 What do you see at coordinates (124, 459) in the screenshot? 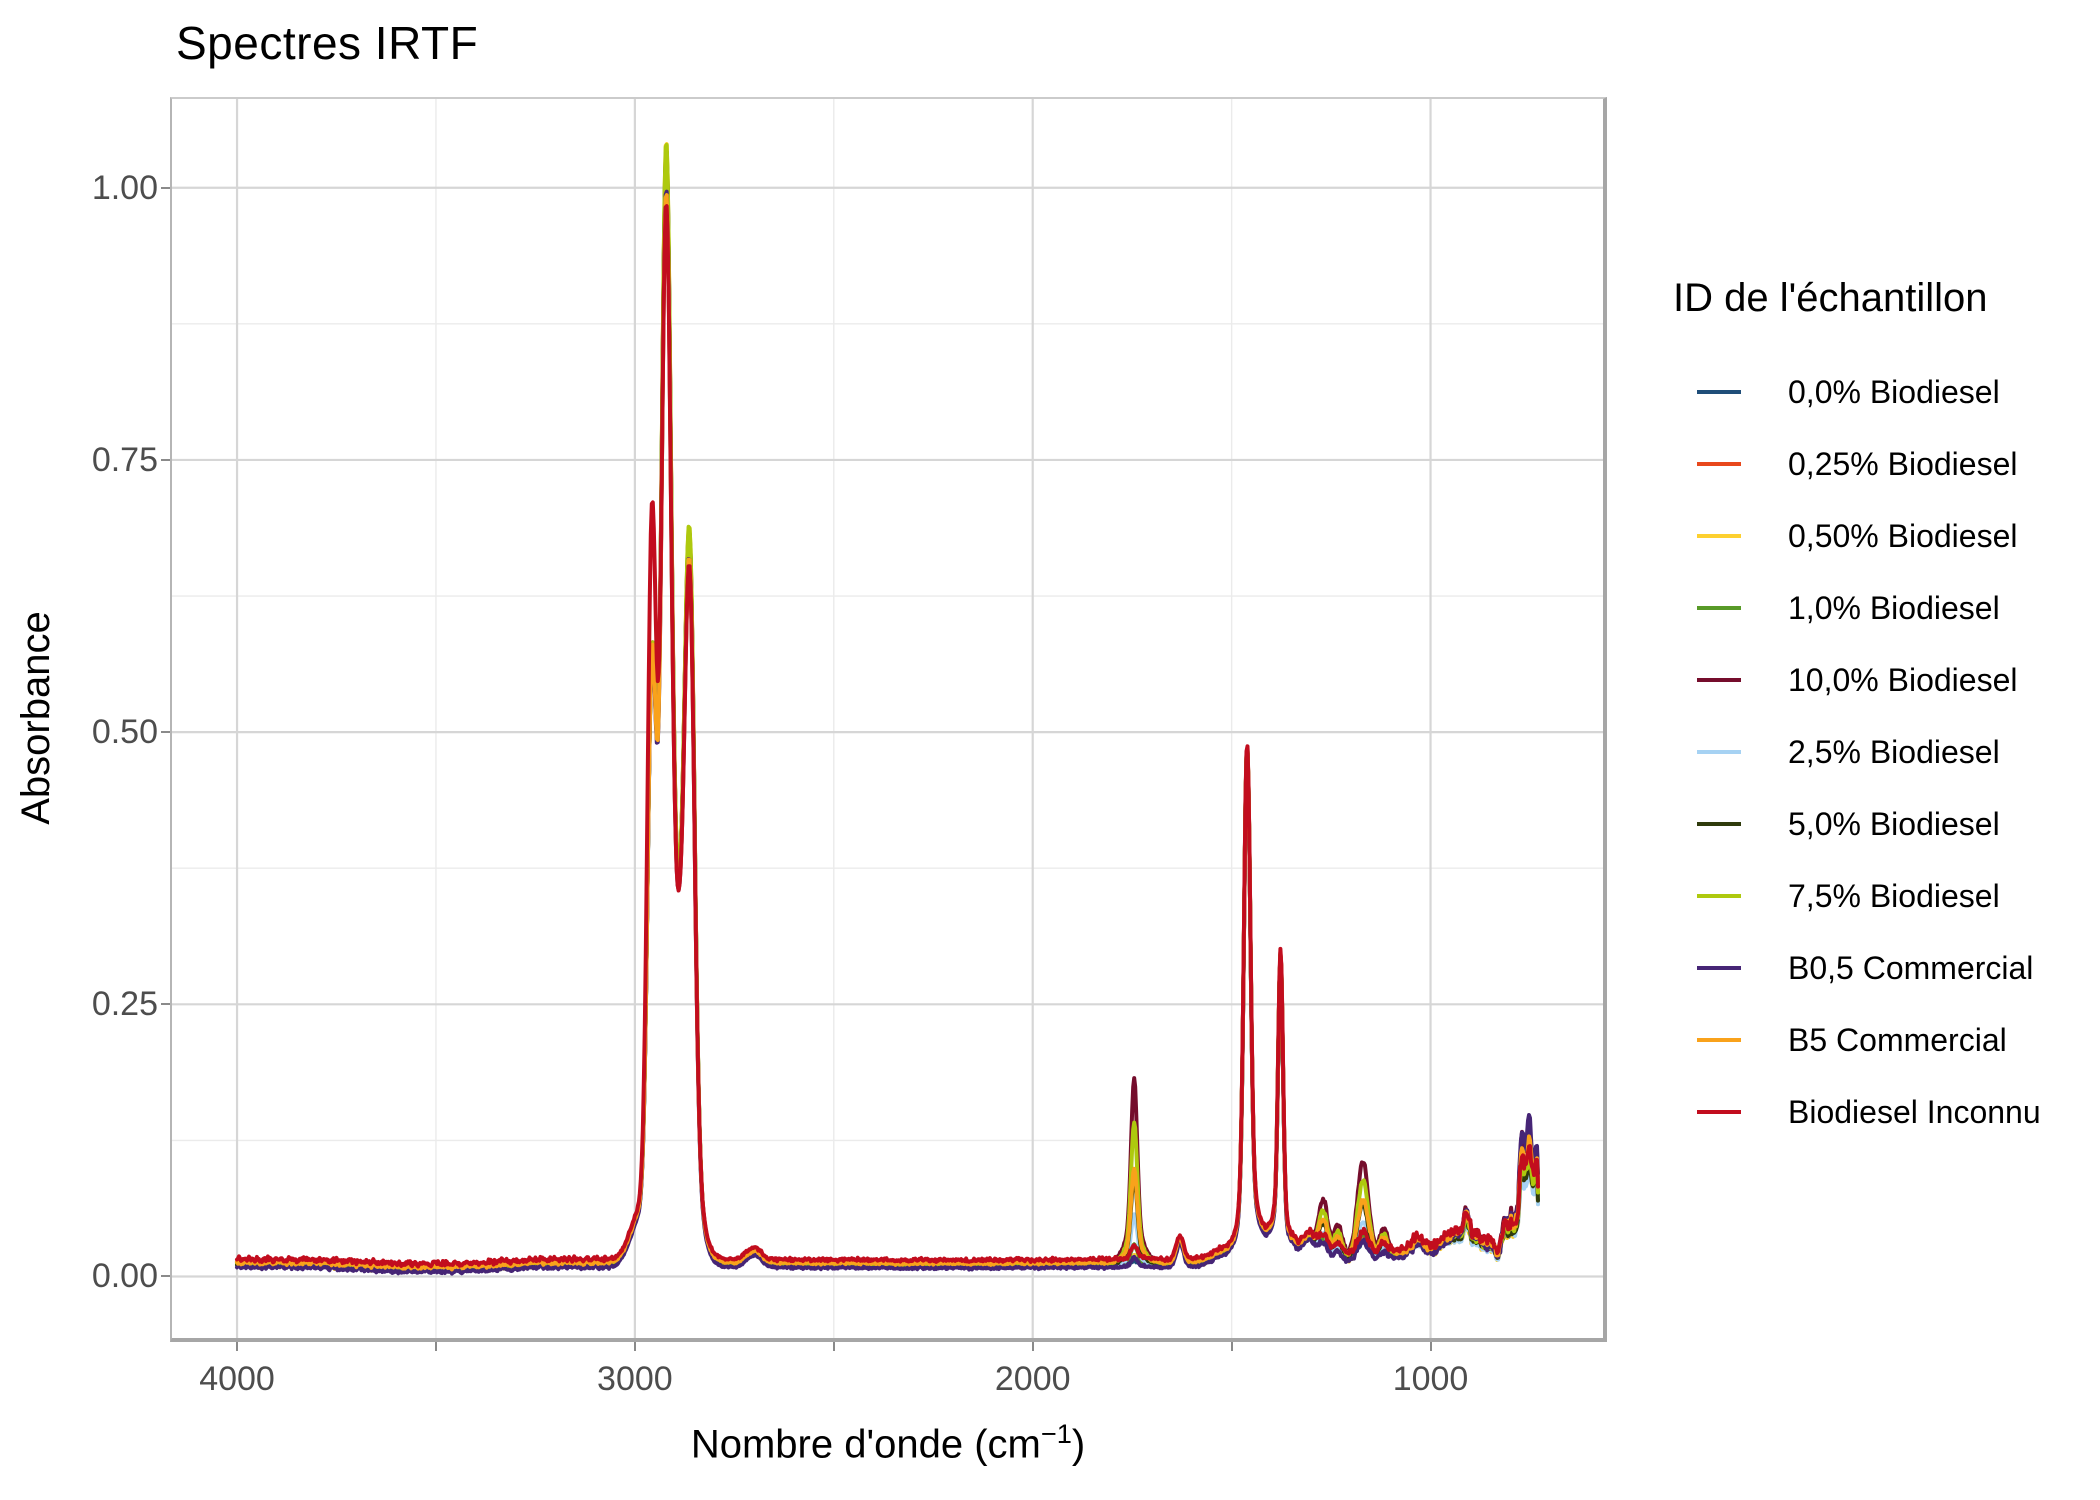
I see `y-tick-label: 0.75` at bounding box center [124, 459].